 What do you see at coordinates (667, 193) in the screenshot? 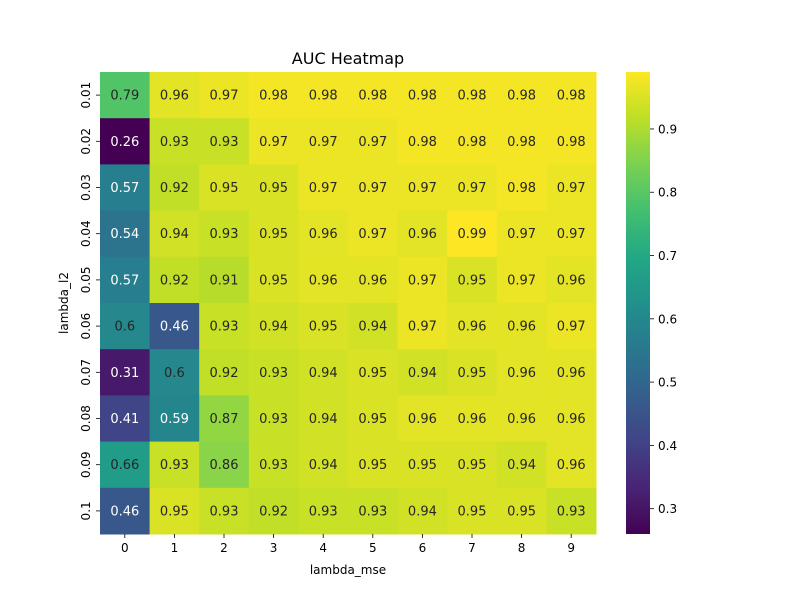
I see `colorbar-tick-label: 0.8` at bounding box center [667, 193].